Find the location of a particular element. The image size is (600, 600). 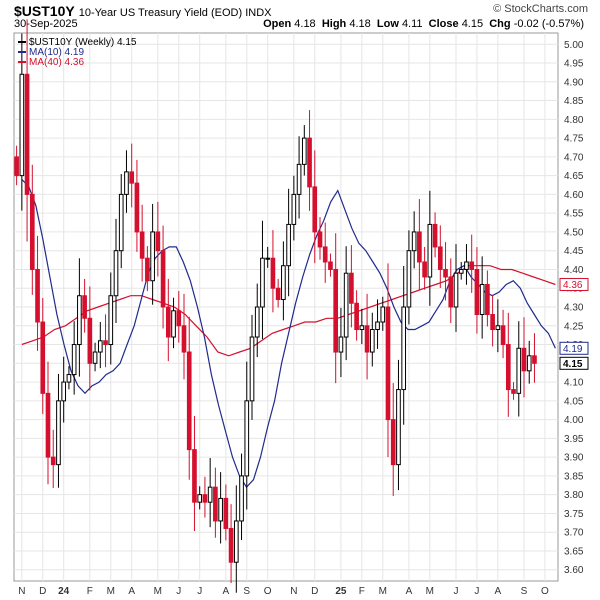

x-tick-label: S is located at coordinates (524, 591).